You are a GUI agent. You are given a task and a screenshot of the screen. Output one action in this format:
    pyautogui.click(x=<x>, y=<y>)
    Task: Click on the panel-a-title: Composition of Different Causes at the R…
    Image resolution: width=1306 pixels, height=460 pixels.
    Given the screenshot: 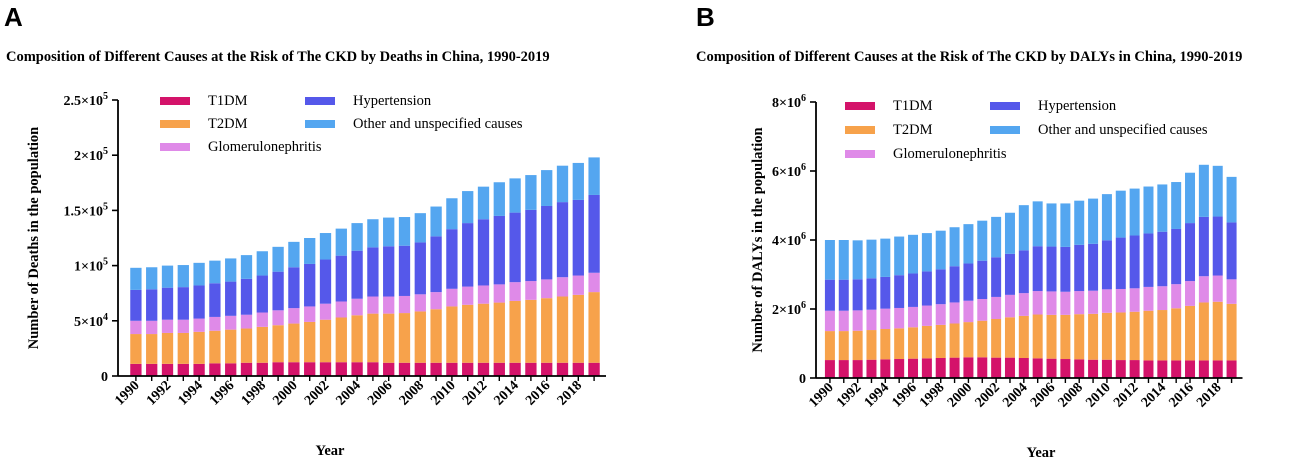 What is the action you would take?
    pyautogui.click(x=278, y=57)
    